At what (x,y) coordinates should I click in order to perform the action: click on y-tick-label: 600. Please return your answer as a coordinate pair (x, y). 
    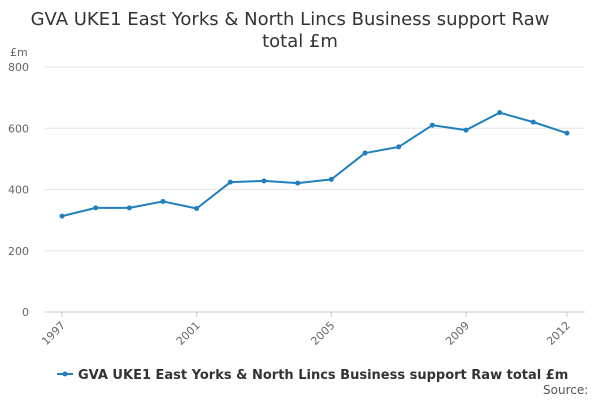
    Looking at the image, I should click on (18, 128).